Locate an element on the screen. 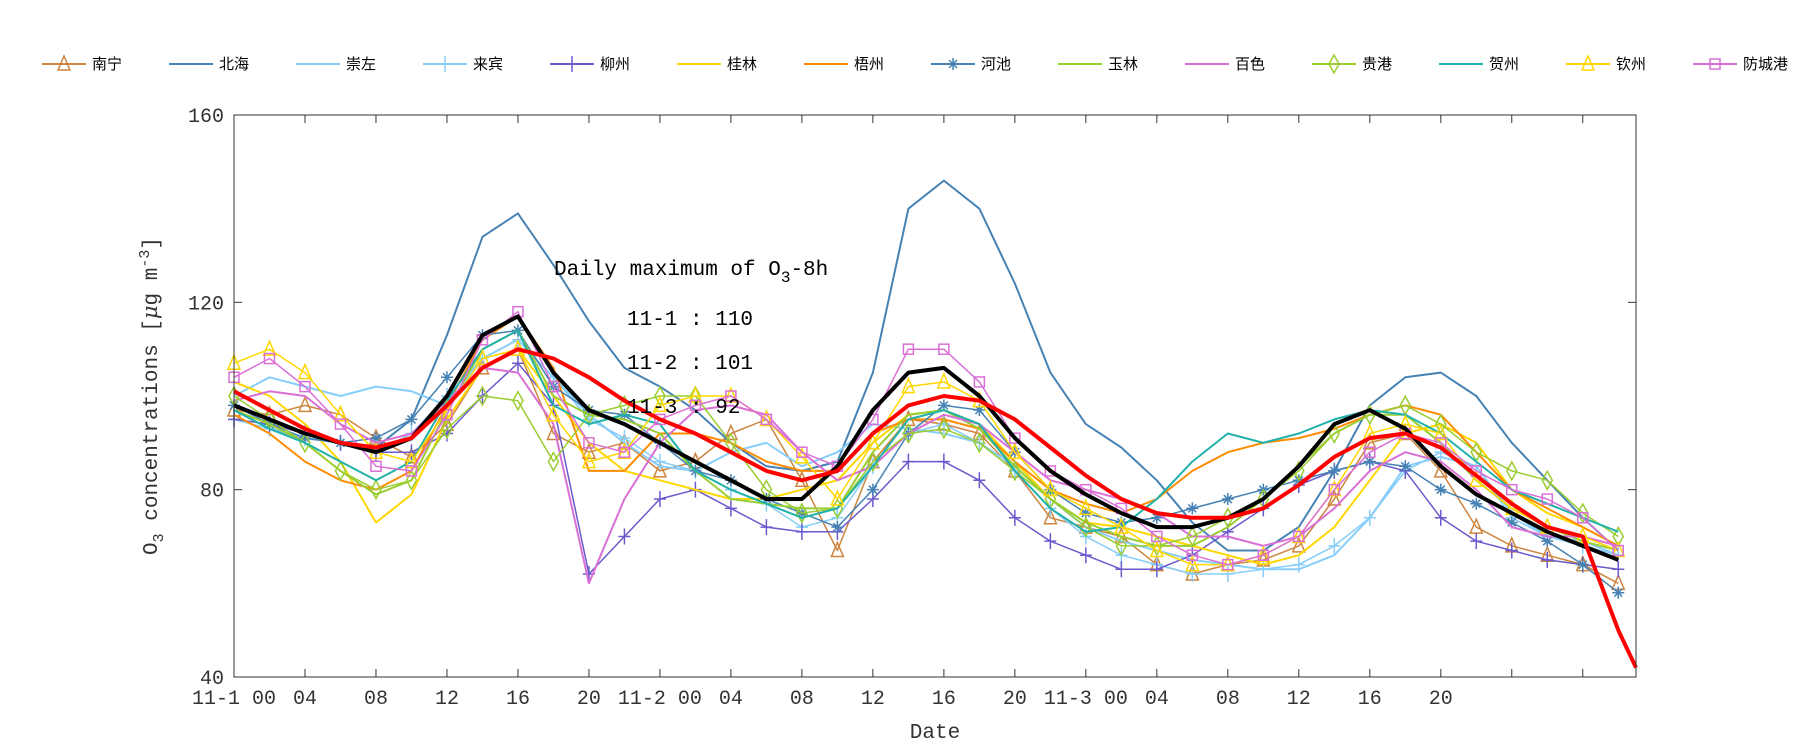 The image size is (1800, 750). legend-item: 百色 is located at coordinates (1225, 64).